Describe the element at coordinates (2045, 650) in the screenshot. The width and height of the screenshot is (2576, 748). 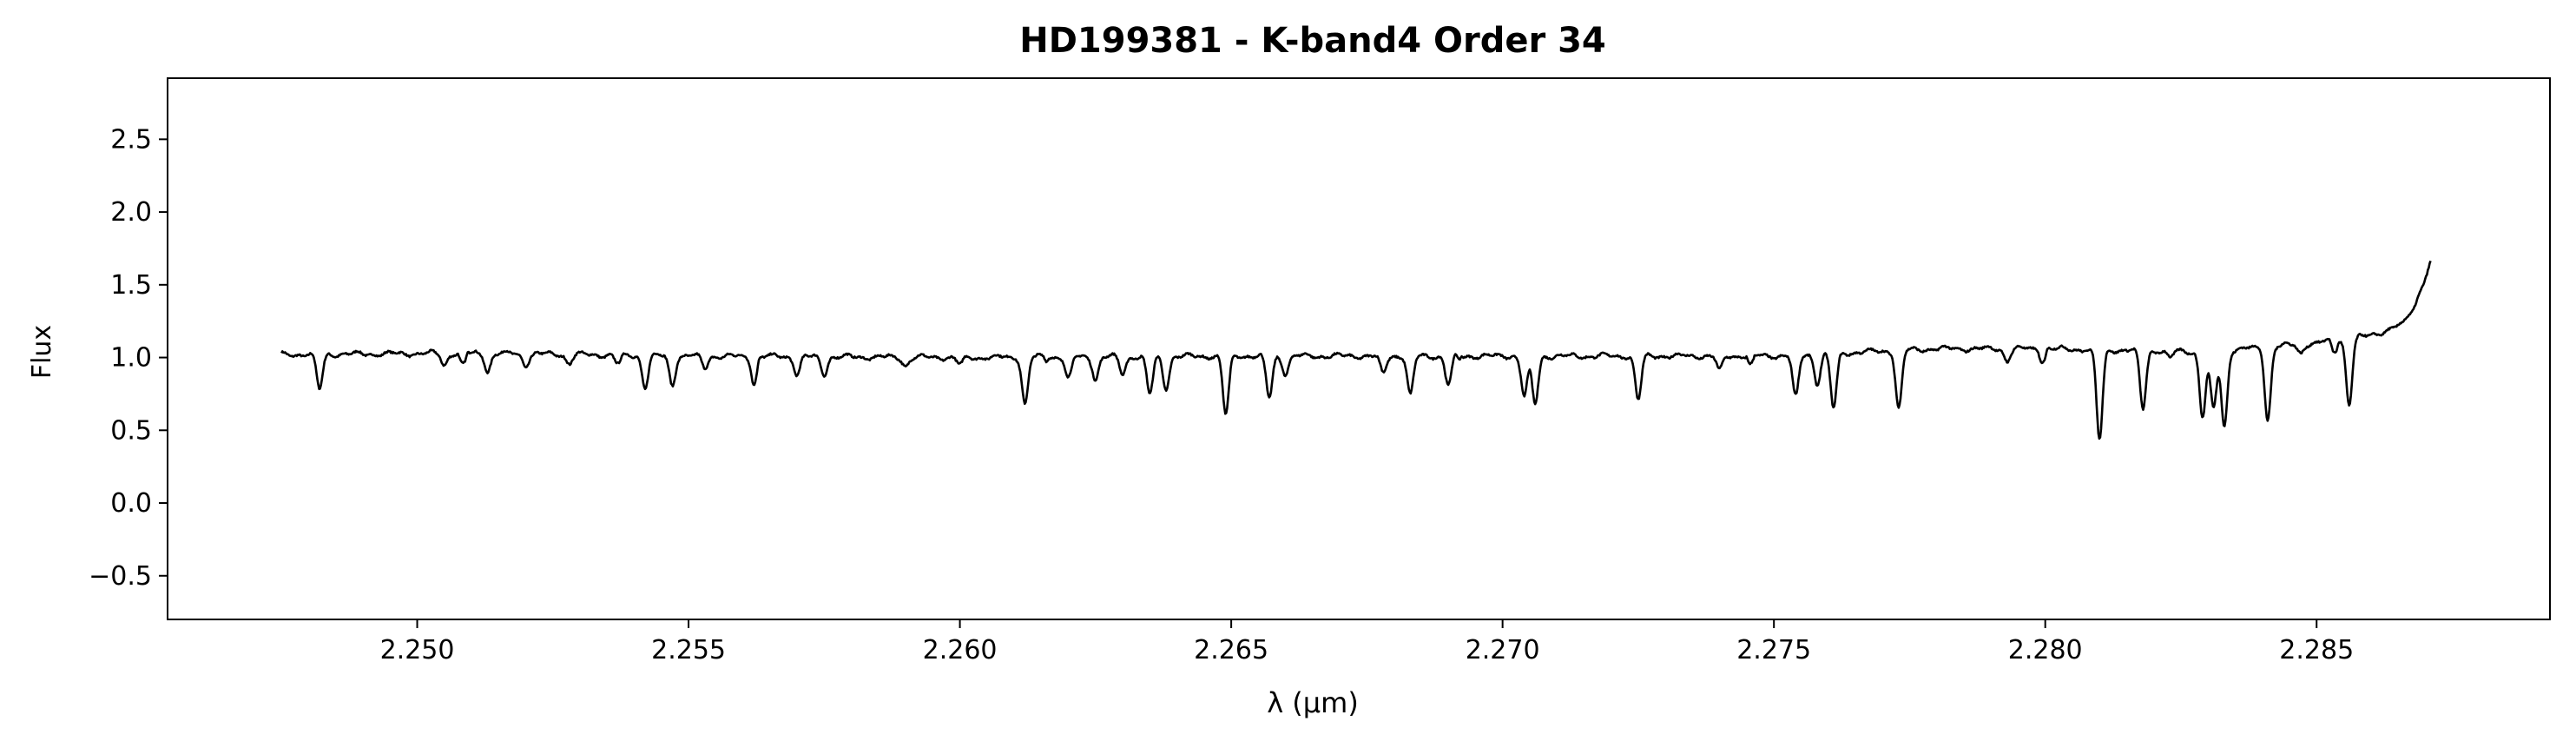
I see `x-tick-label: 2.280` at that location.